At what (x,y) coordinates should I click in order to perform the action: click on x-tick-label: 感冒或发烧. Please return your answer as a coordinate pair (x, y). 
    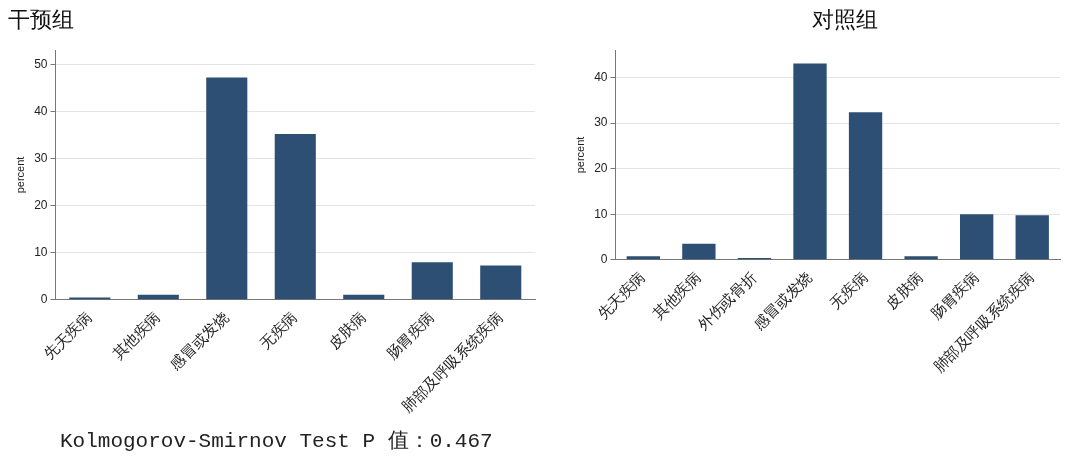
    Looking at the image, I should click on (199, 341).